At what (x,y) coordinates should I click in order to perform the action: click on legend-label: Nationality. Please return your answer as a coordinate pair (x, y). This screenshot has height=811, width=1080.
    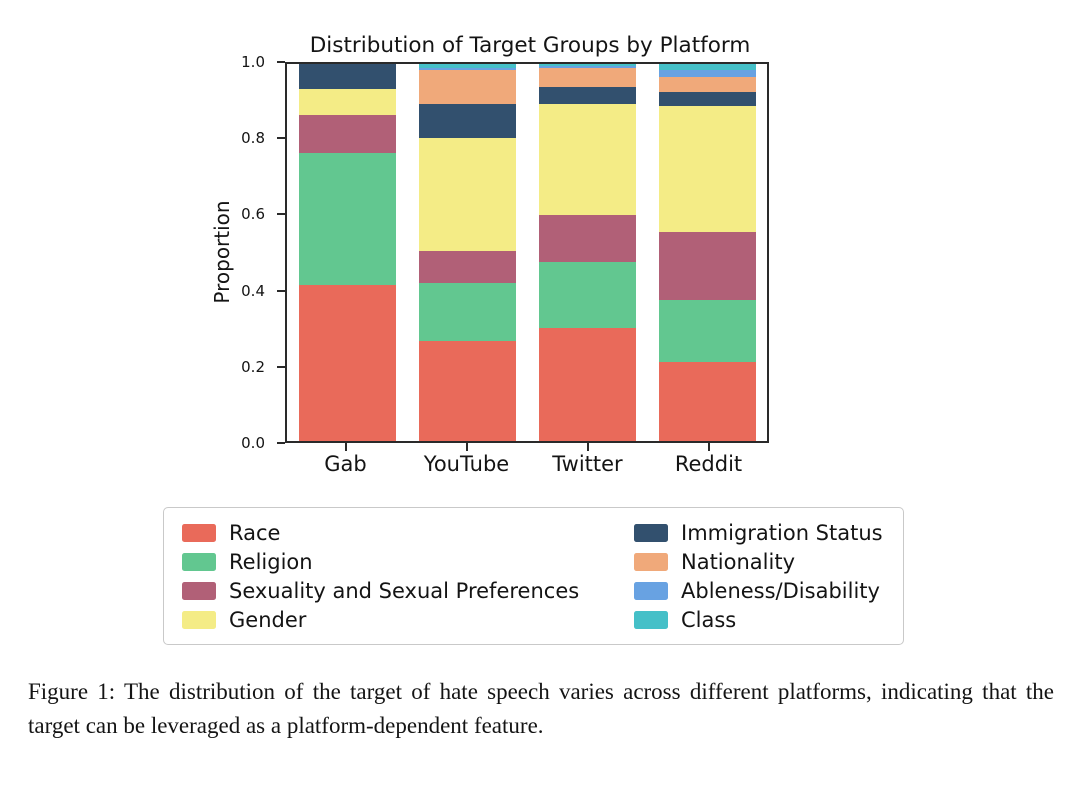
    Looking at the image, I should click on (738, 561).